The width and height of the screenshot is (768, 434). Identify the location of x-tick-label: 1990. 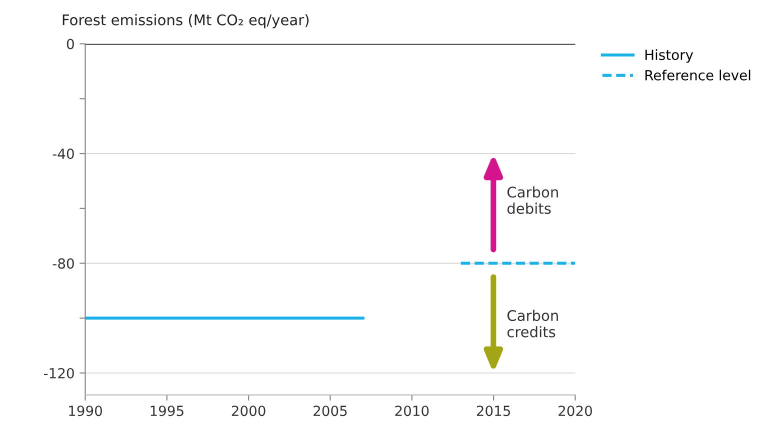
(85, 411).